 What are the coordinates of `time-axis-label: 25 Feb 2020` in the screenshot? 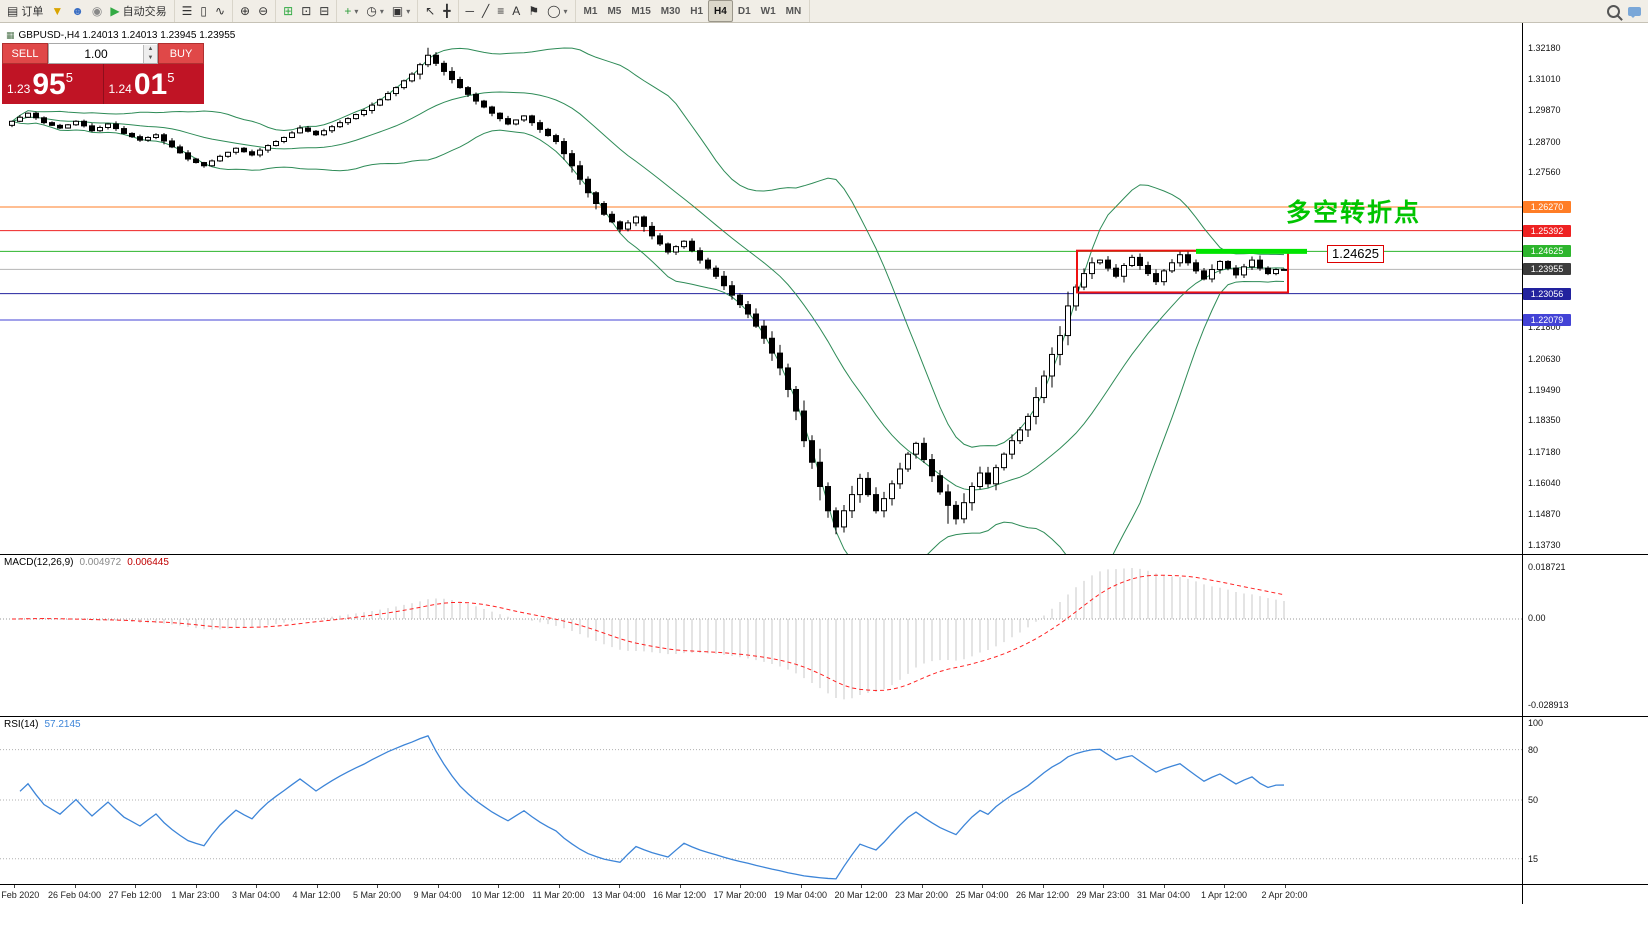 It's located at (20, 895).